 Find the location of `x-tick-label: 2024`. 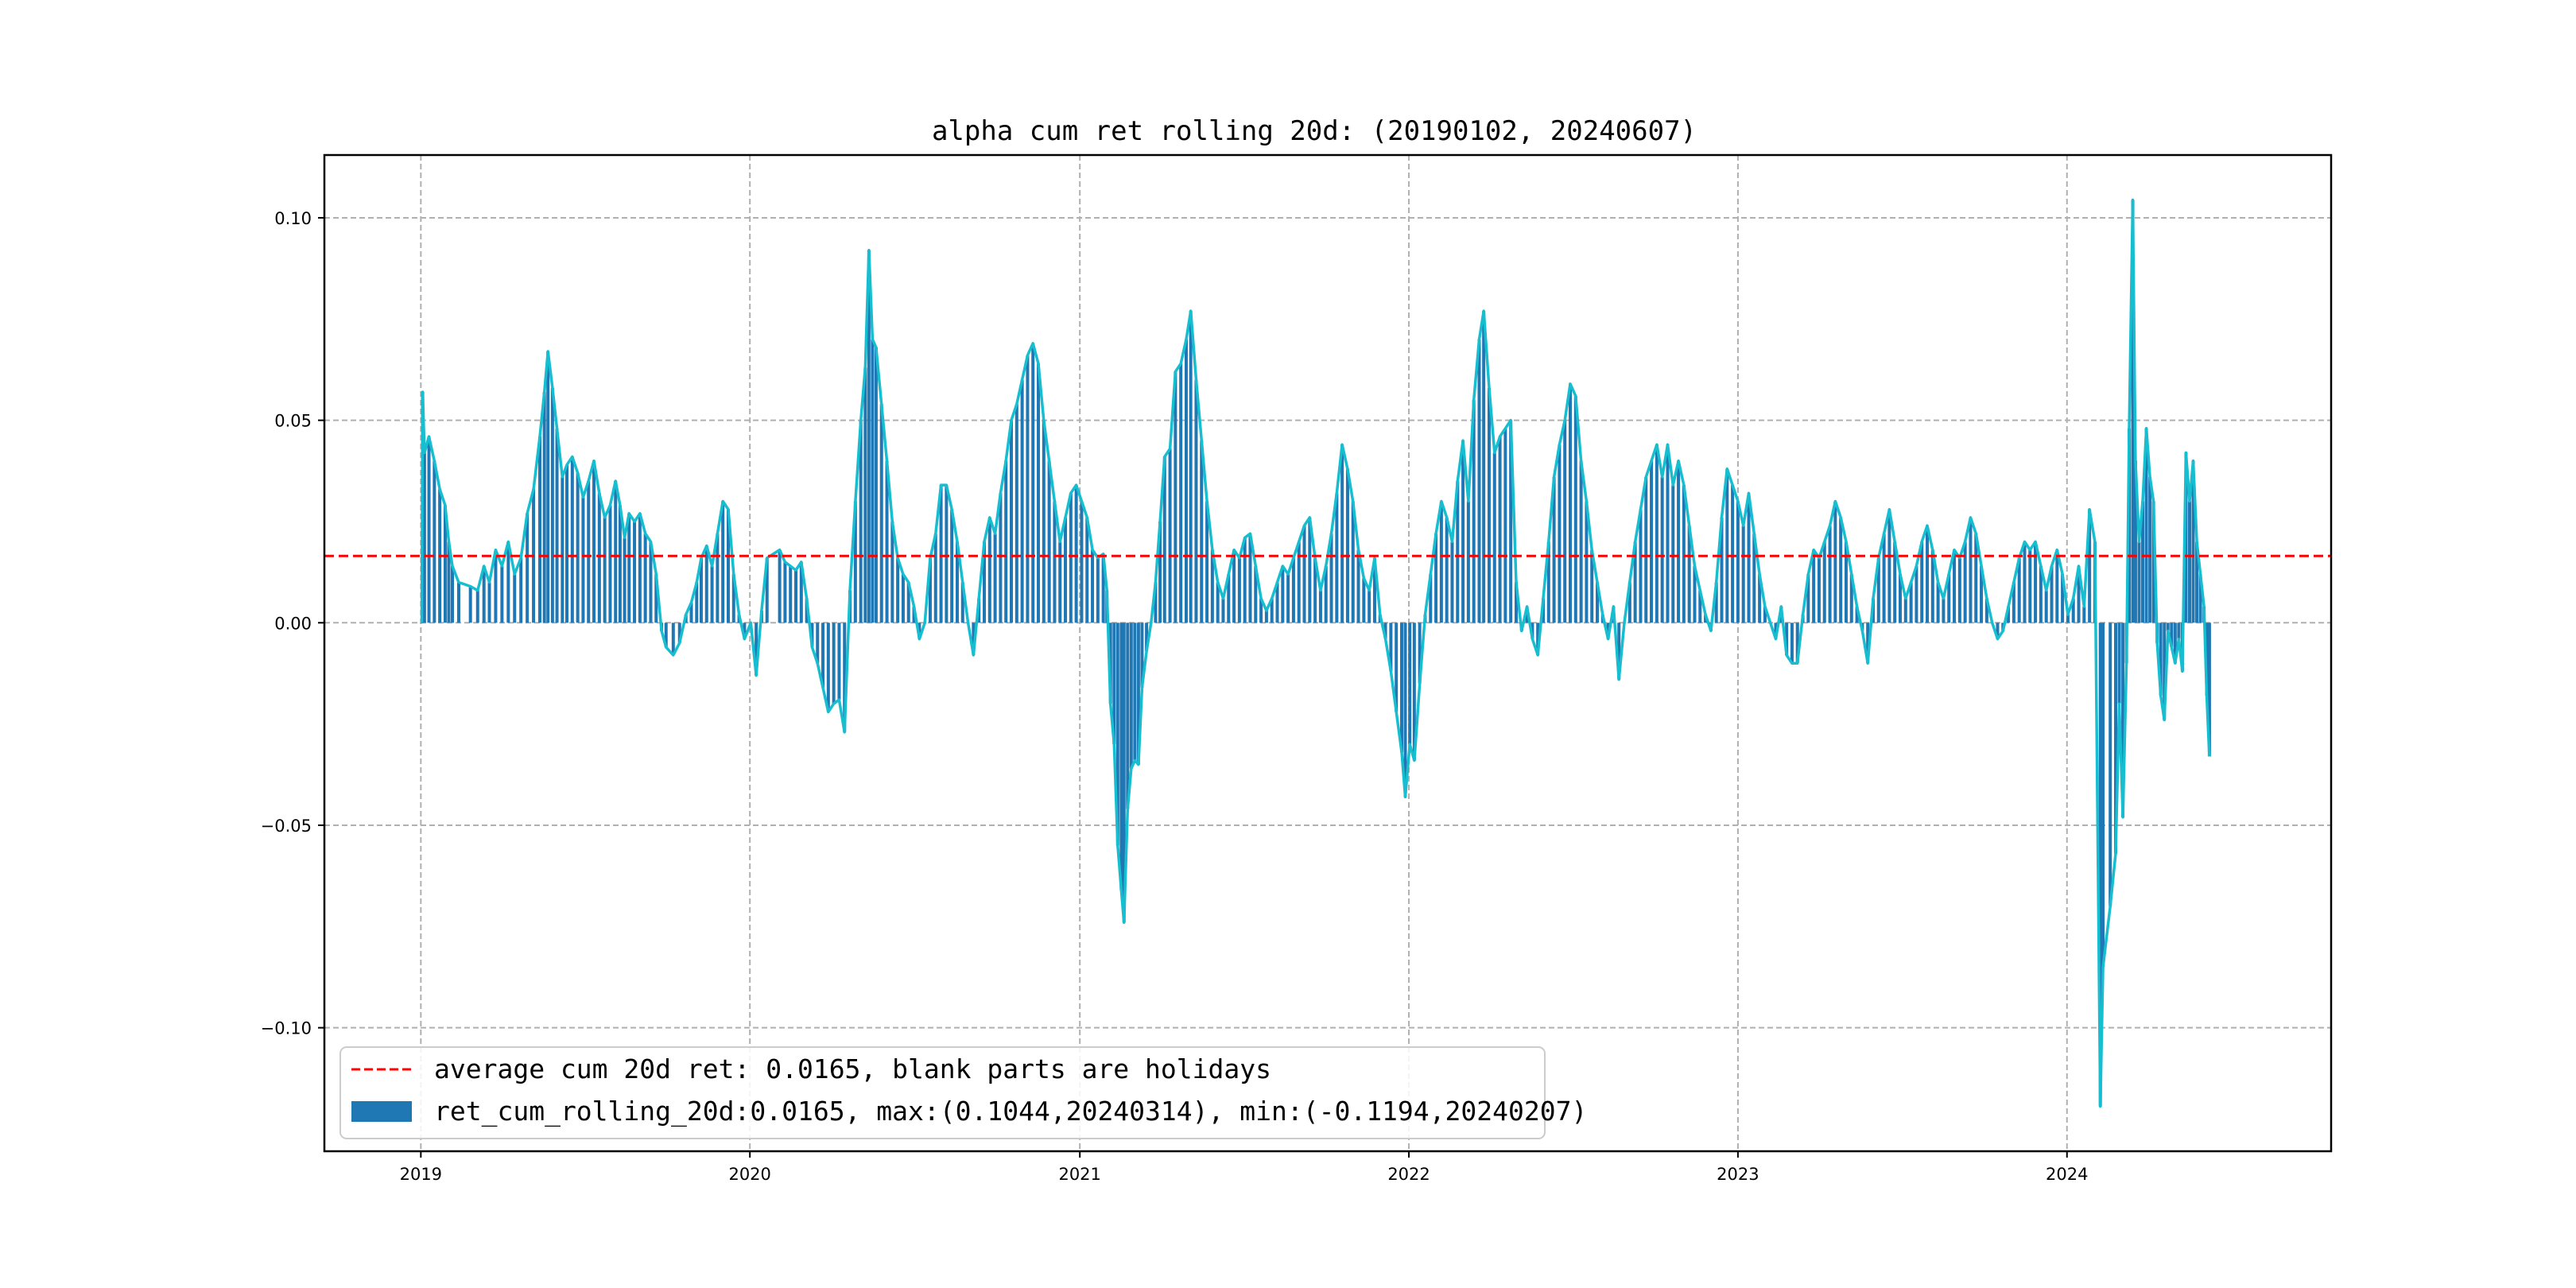

x-tick-label: 2024 is located at coordinates (2067, 1174).